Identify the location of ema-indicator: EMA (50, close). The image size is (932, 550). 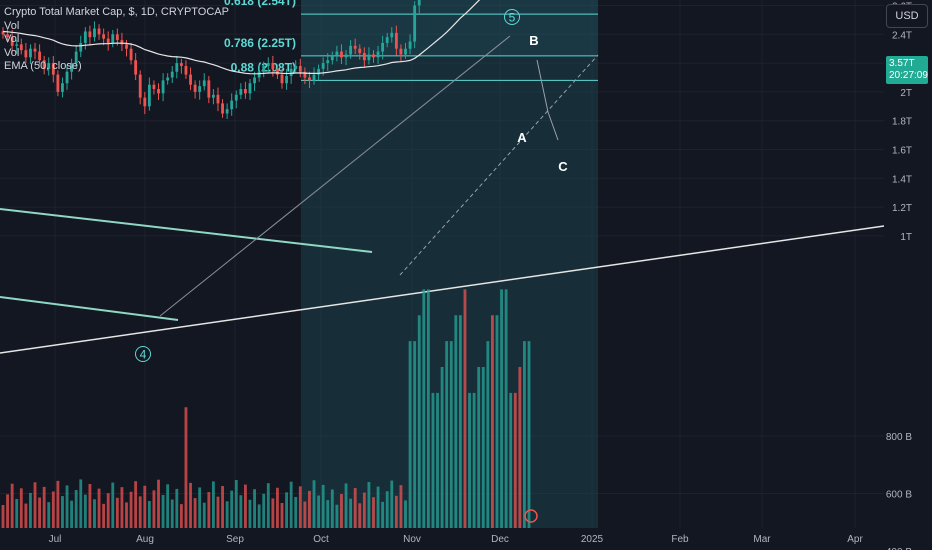
(43, 66).